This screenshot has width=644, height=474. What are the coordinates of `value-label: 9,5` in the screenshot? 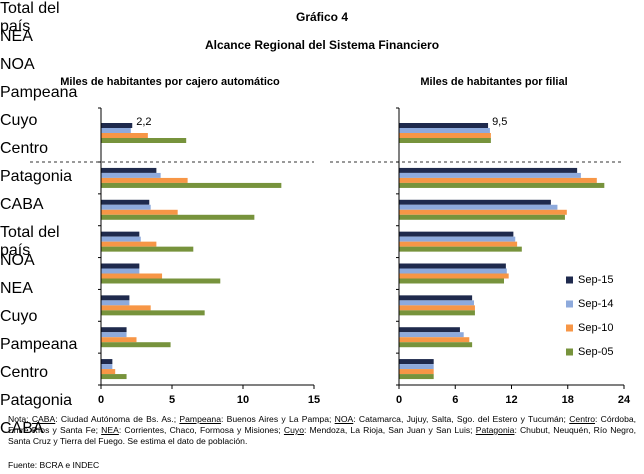 It's located at (499, 122).